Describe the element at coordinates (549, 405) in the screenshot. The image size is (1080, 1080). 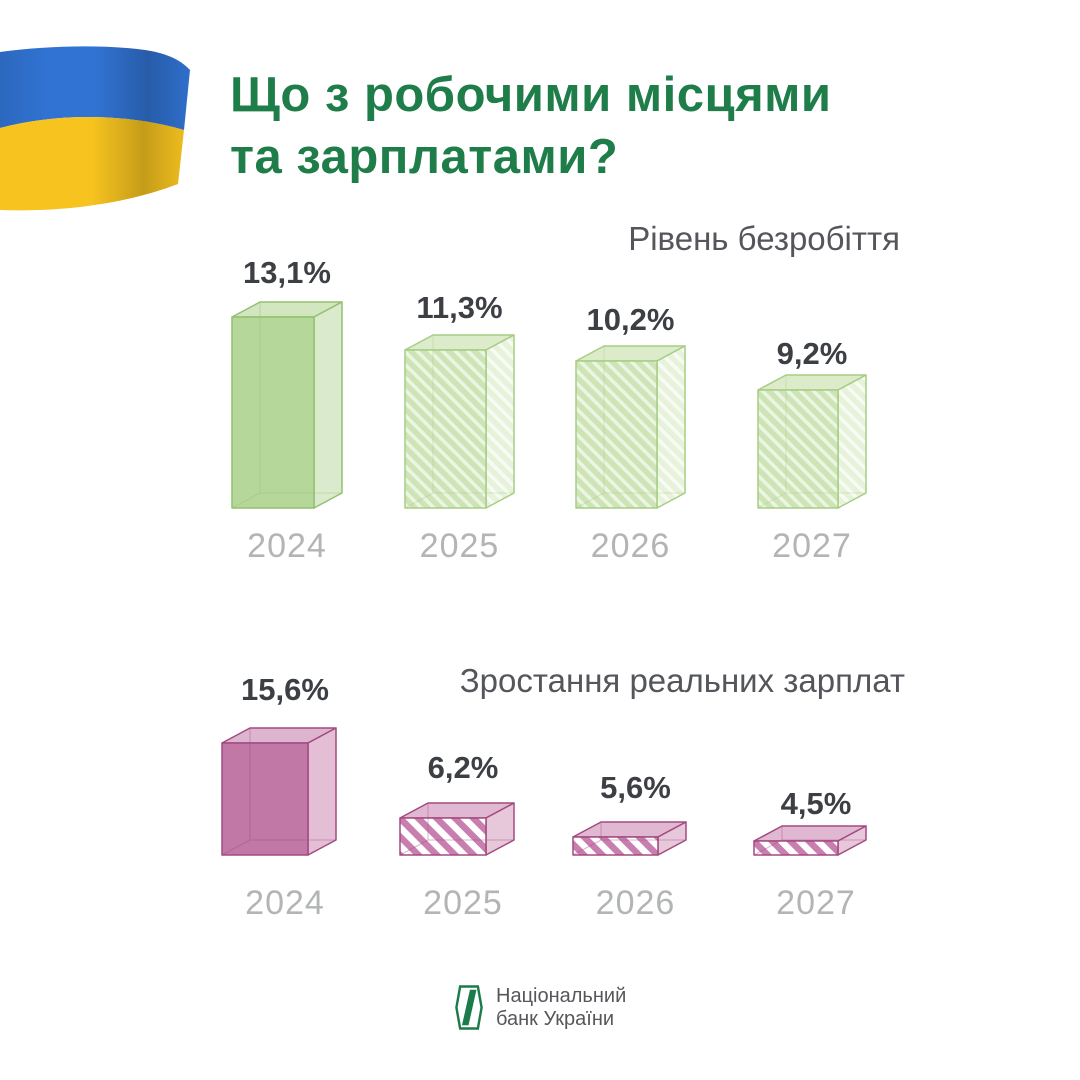
I see `unemployment-chart` at that location.